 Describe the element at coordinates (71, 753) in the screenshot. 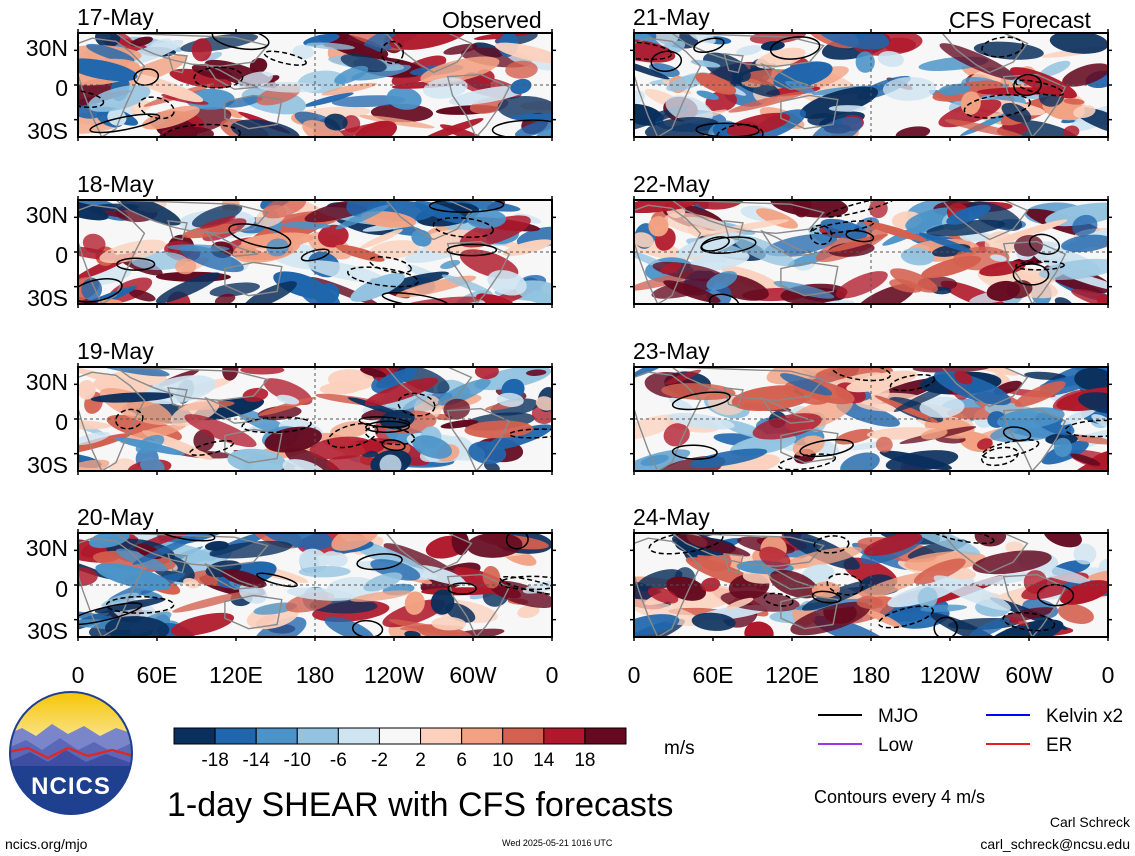

I see `ncics-logo: NCICS` at that location.